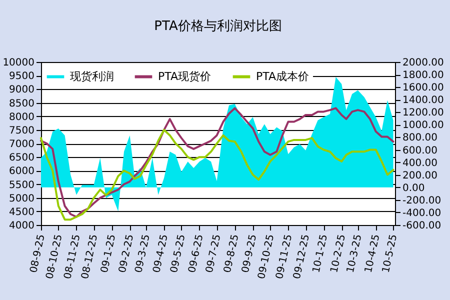  I want to click on y2-tick-label: 1000.00, so click(423, 126).